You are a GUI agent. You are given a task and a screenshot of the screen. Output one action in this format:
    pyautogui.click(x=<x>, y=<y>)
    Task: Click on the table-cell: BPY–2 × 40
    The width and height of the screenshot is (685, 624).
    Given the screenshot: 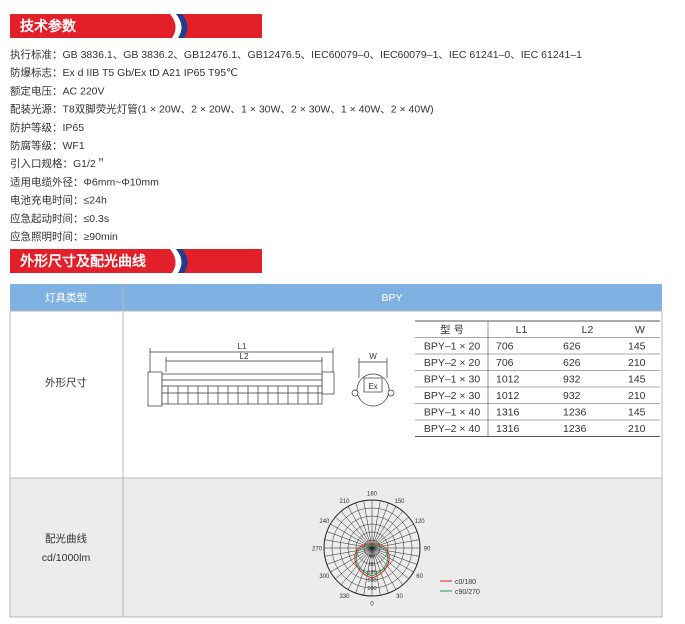 What is the action you would take?
    pyautogui.click(x=452, y=429)
    